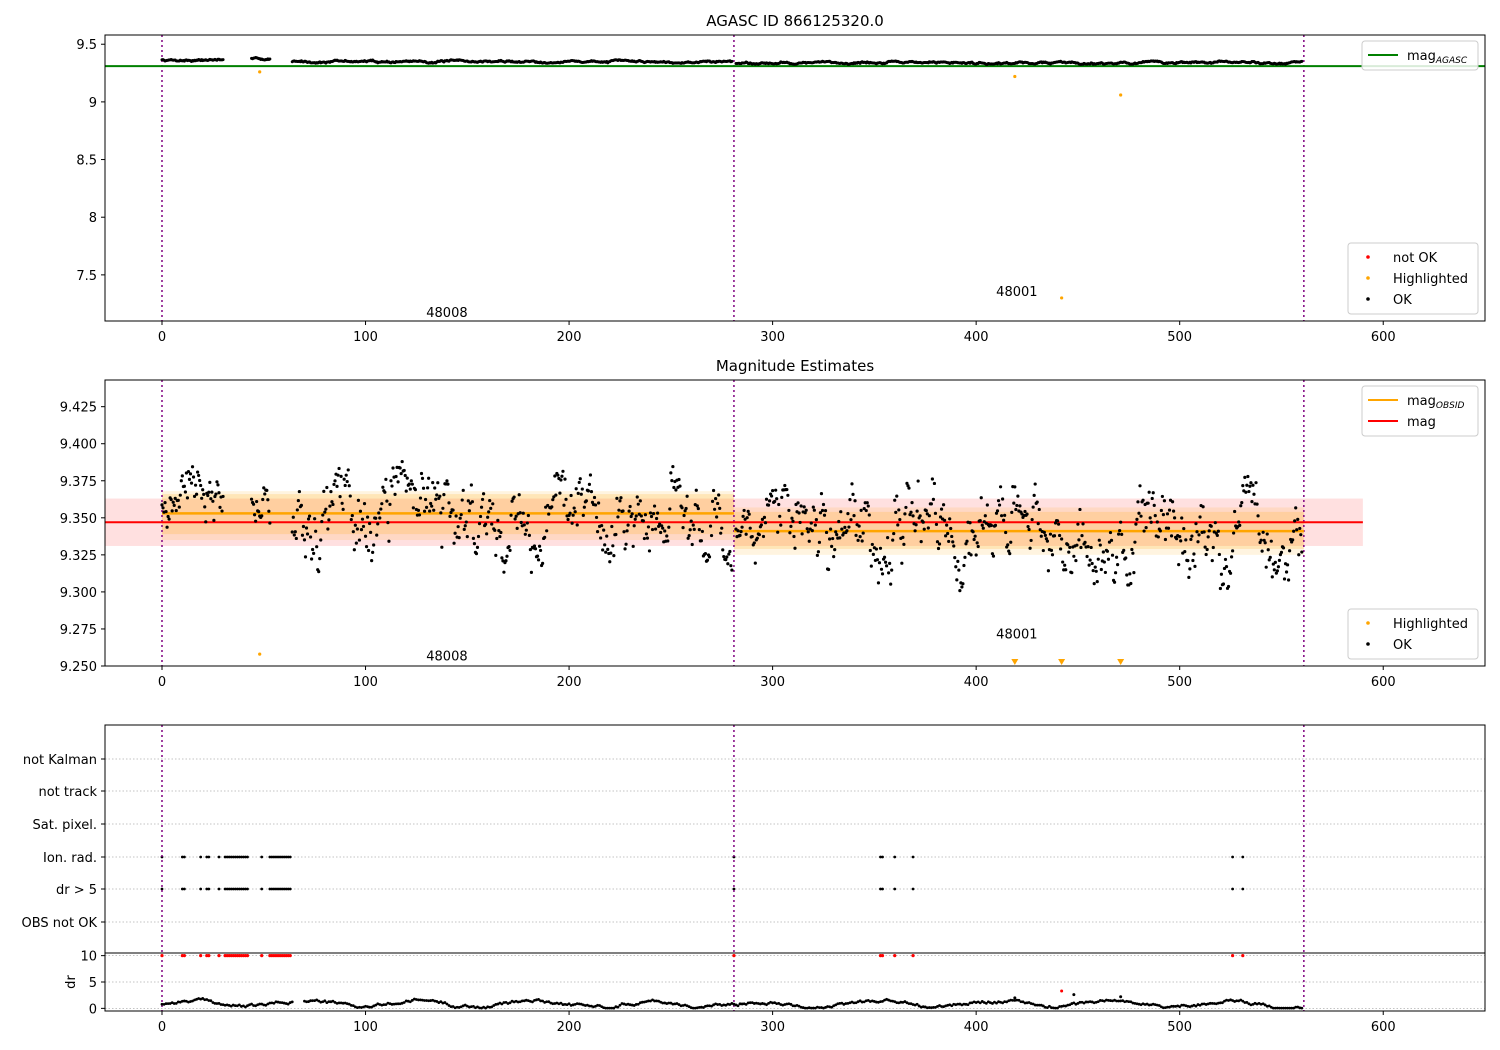 Image resolution: width=1500 pixels, height=1050 pixels. Describe the element at coordinates (795, 366) in the screenshot. I see `panel-magnitude-title: Magnitude Estimates` at that location.